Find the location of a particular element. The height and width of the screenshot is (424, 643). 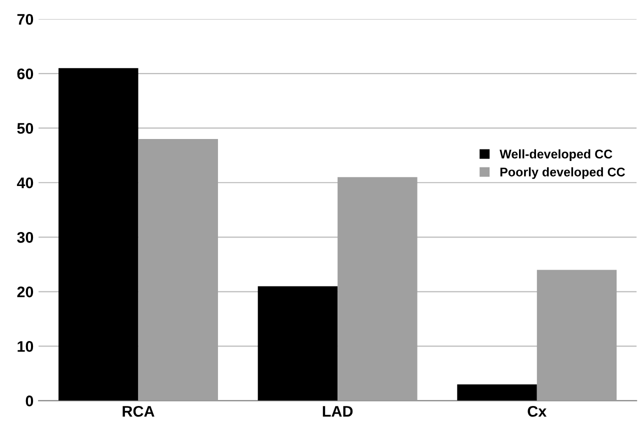

y-tick-label: 50 is located at coordinates (25, 128).